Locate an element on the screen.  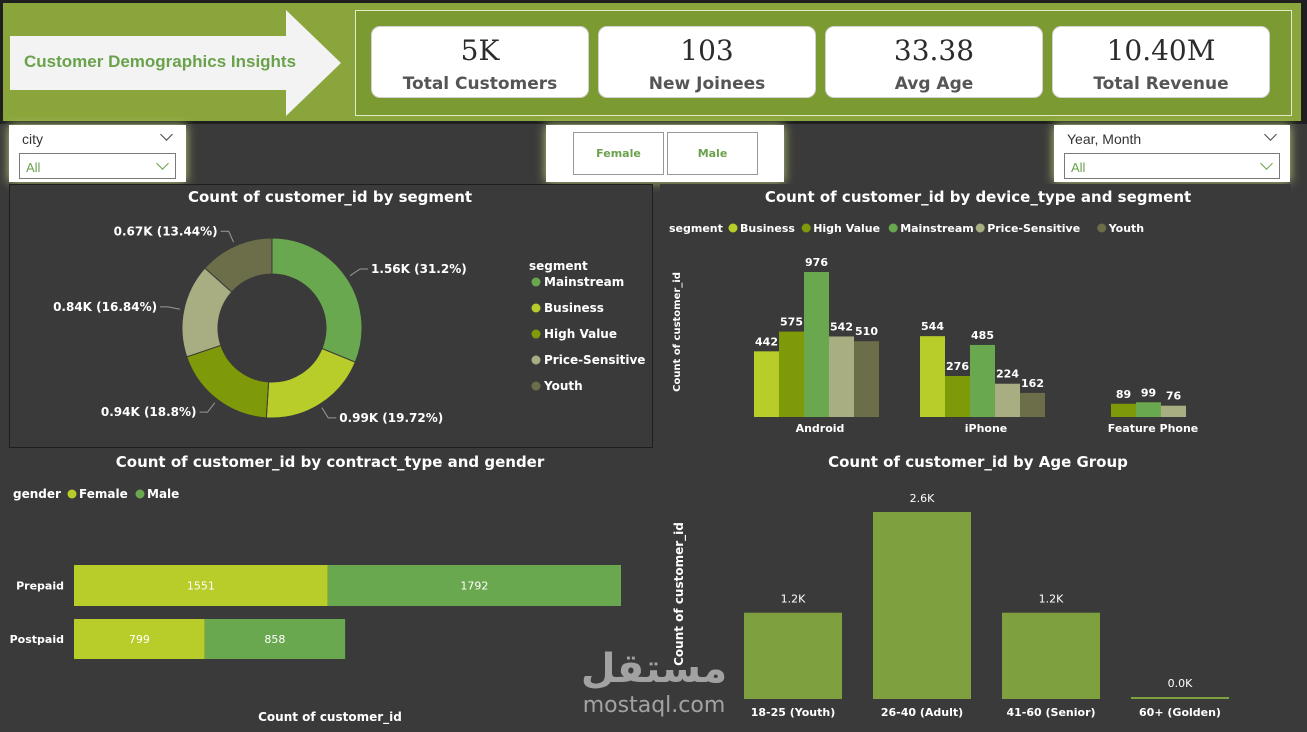
bar-prepaid-female is located at coordinates (201, 585).